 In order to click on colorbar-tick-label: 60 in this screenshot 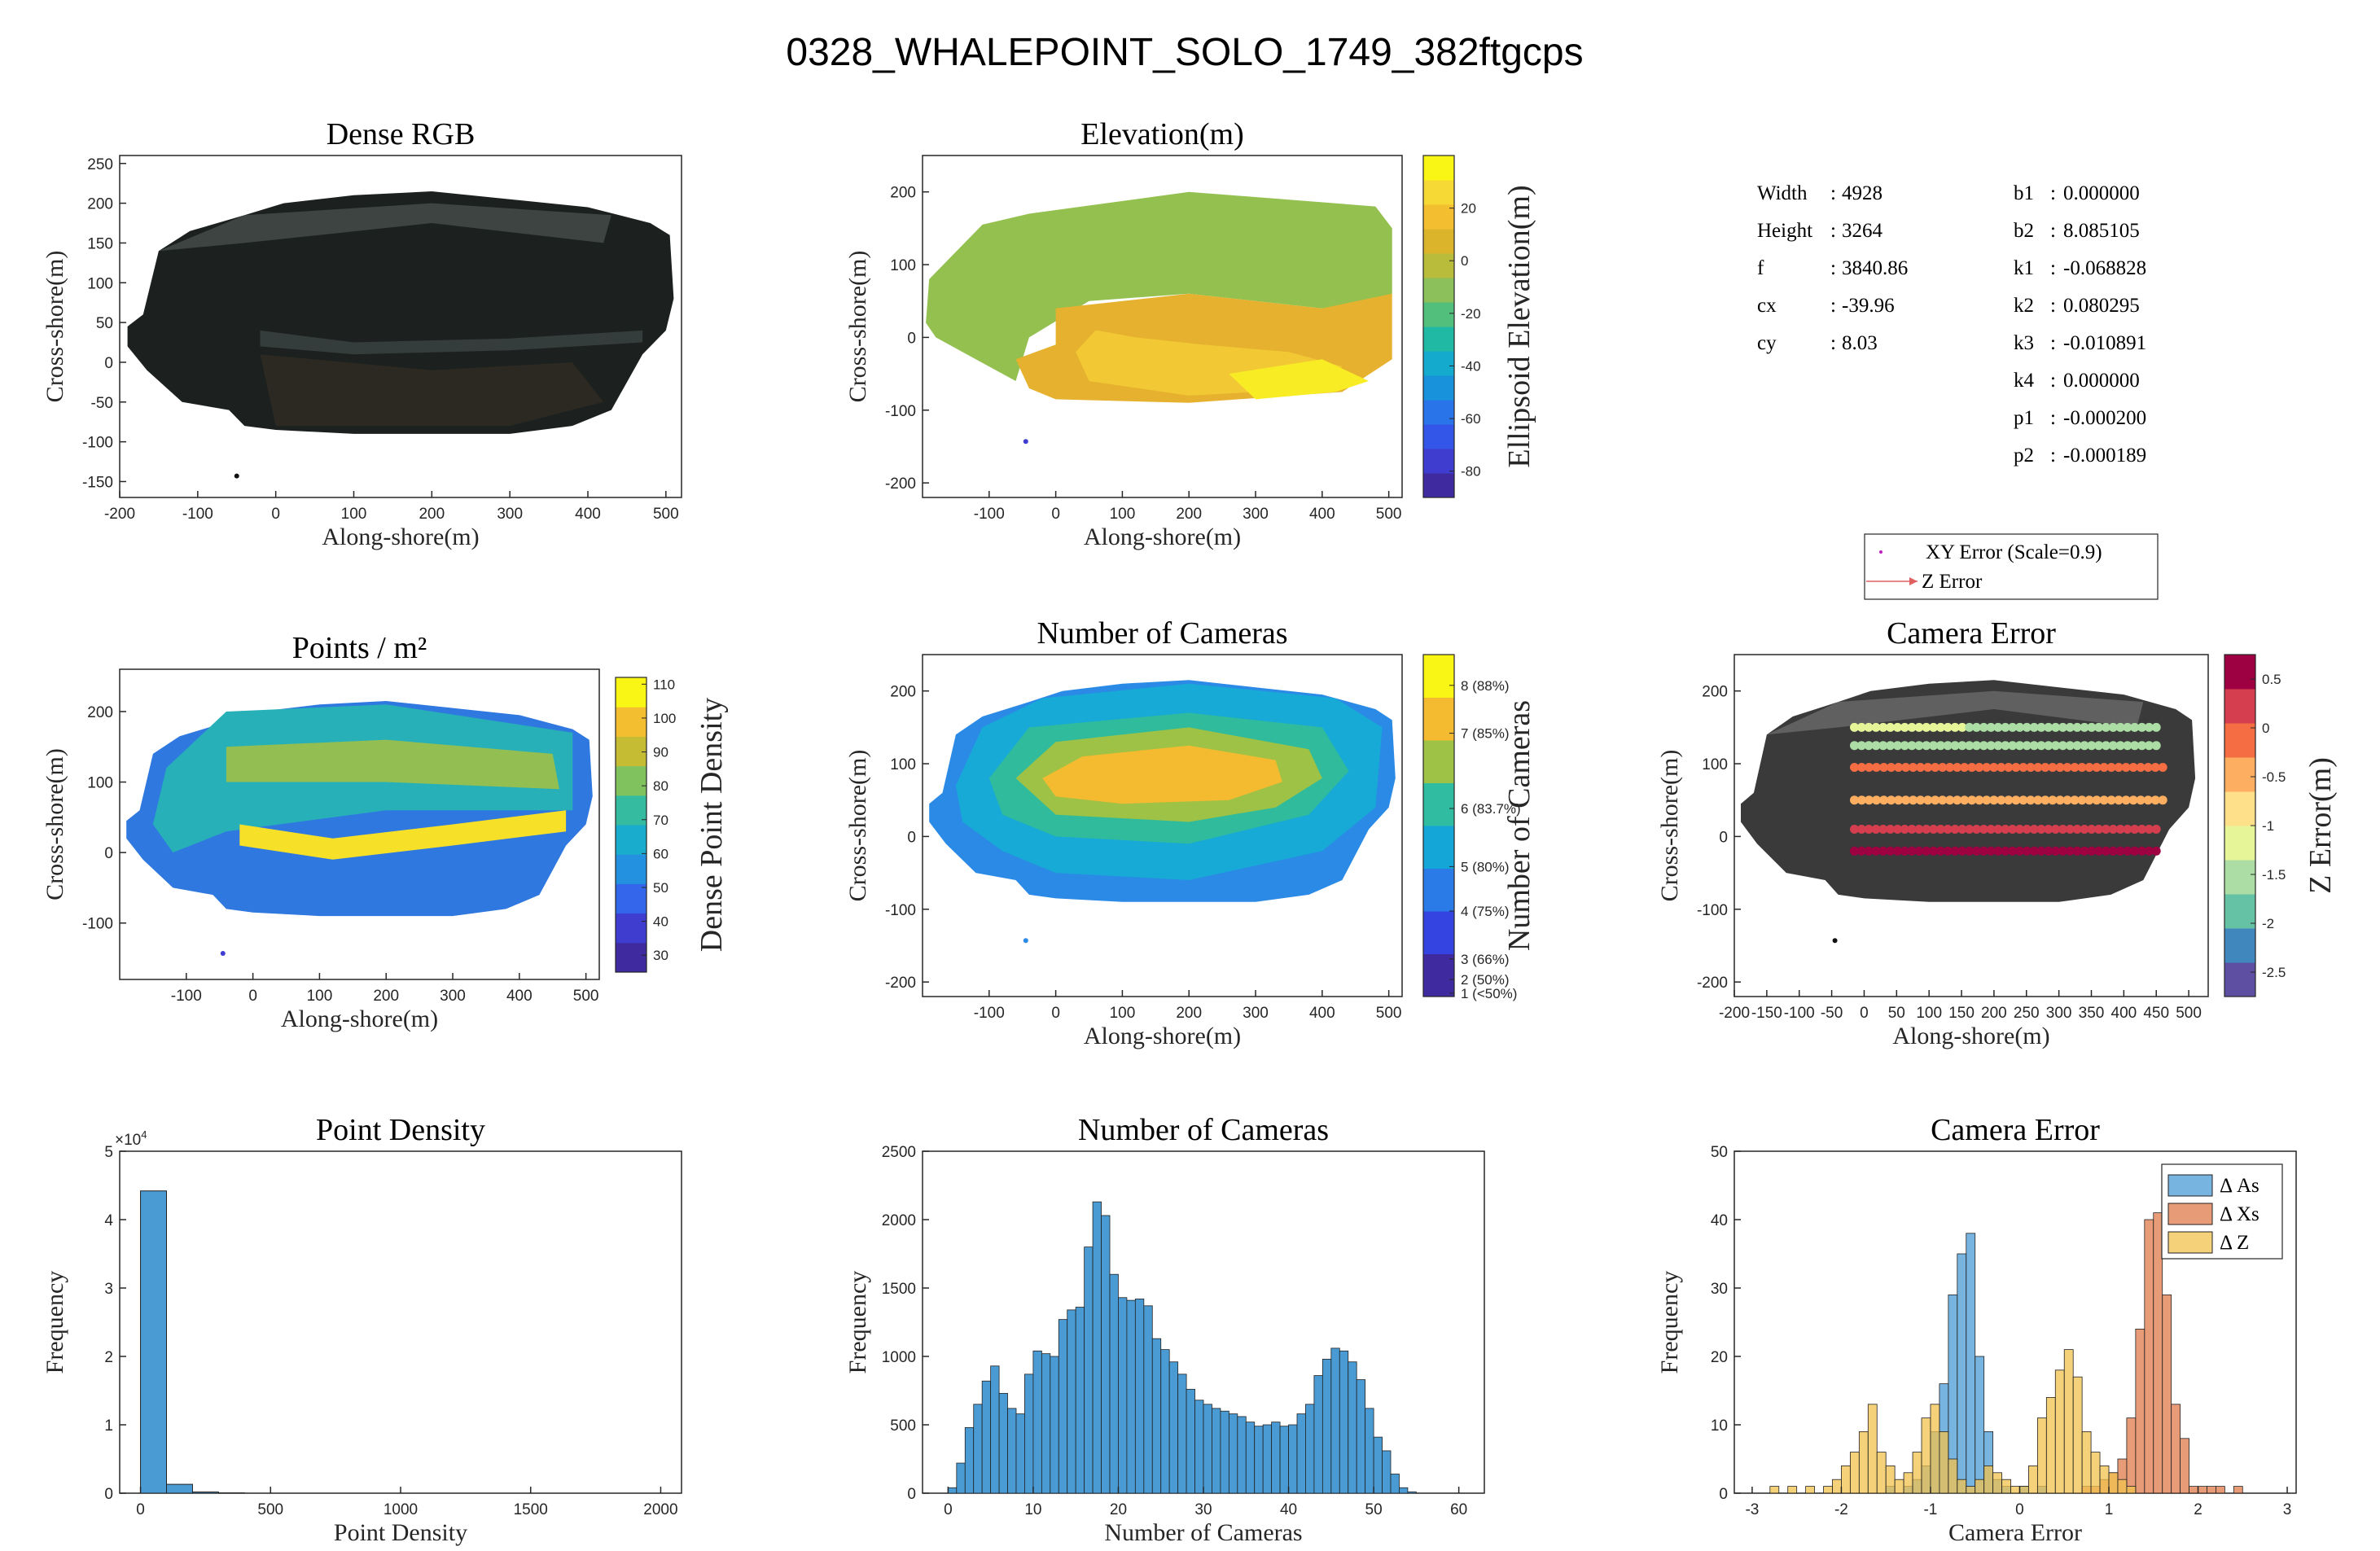, I will do `click(660, 853)`.